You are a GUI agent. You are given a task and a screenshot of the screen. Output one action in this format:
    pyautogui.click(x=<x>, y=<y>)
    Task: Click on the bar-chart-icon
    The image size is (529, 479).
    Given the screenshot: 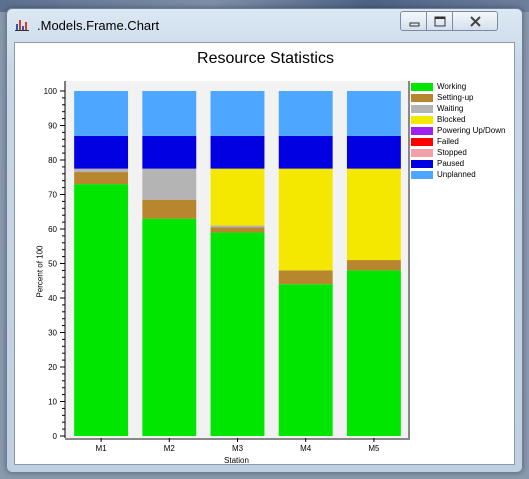 What is the action you would take?
    pyautogui.click(x=23, y=25)
    